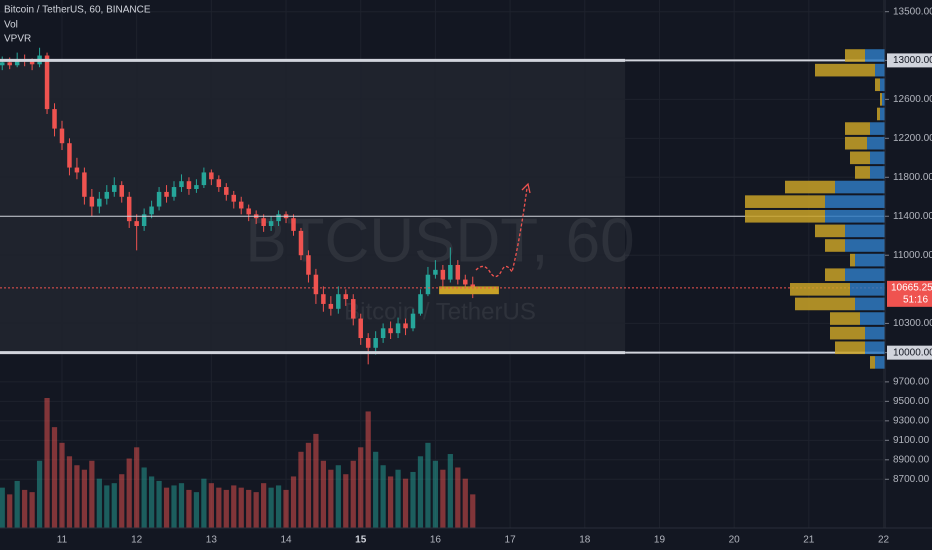 This screenshot has height=550, width=932. What do you see at coordinates (440, 311) in the screenshot?
I see `watermark-subtitle: Bitcoin / TetherUS` at bounding box center [440, 311].